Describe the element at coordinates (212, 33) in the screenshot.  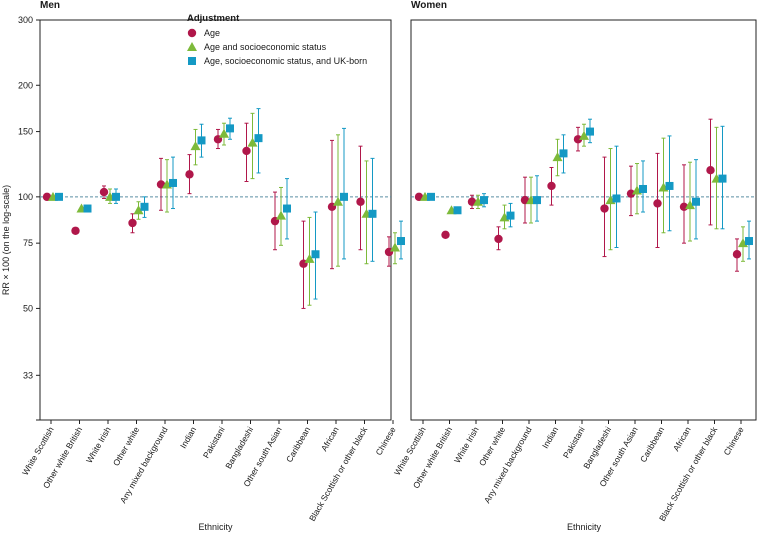
I see `legend-entry: Age` at that location.